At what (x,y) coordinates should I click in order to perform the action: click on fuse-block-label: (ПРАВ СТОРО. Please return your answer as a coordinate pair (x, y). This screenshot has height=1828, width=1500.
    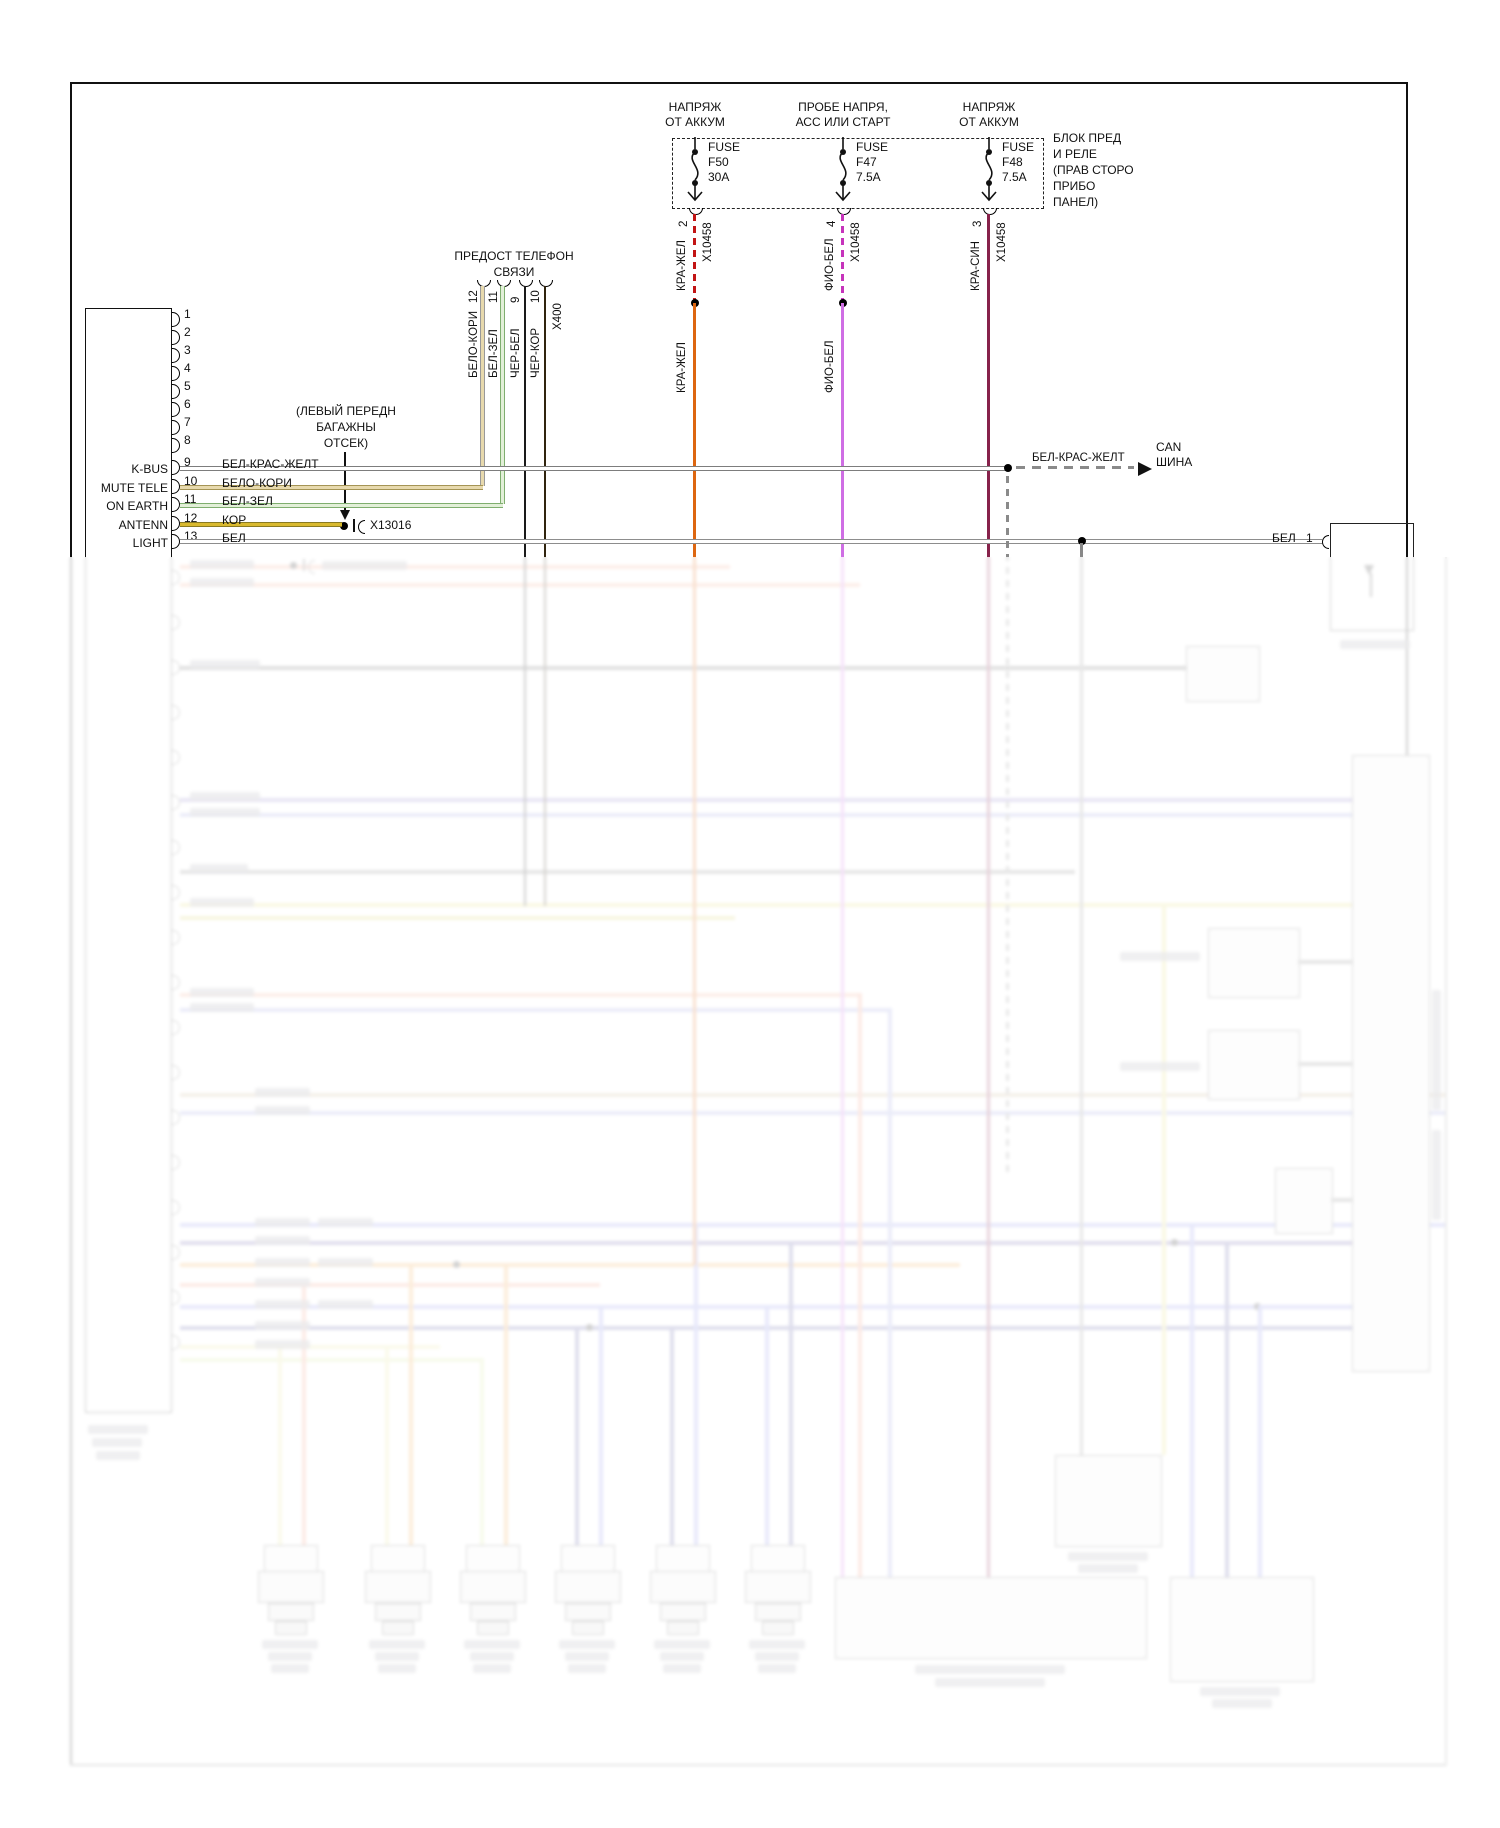
    Looking at the image, I should click on (1093, 170).